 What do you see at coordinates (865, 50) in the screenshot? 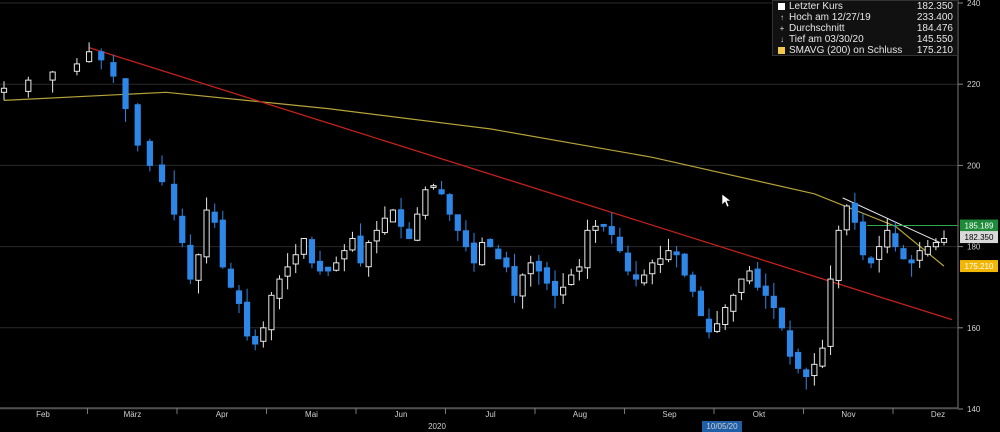
I see `legend-entry: SMAVG (200) on Schluss 175.210` at bounding box center [865, 50].